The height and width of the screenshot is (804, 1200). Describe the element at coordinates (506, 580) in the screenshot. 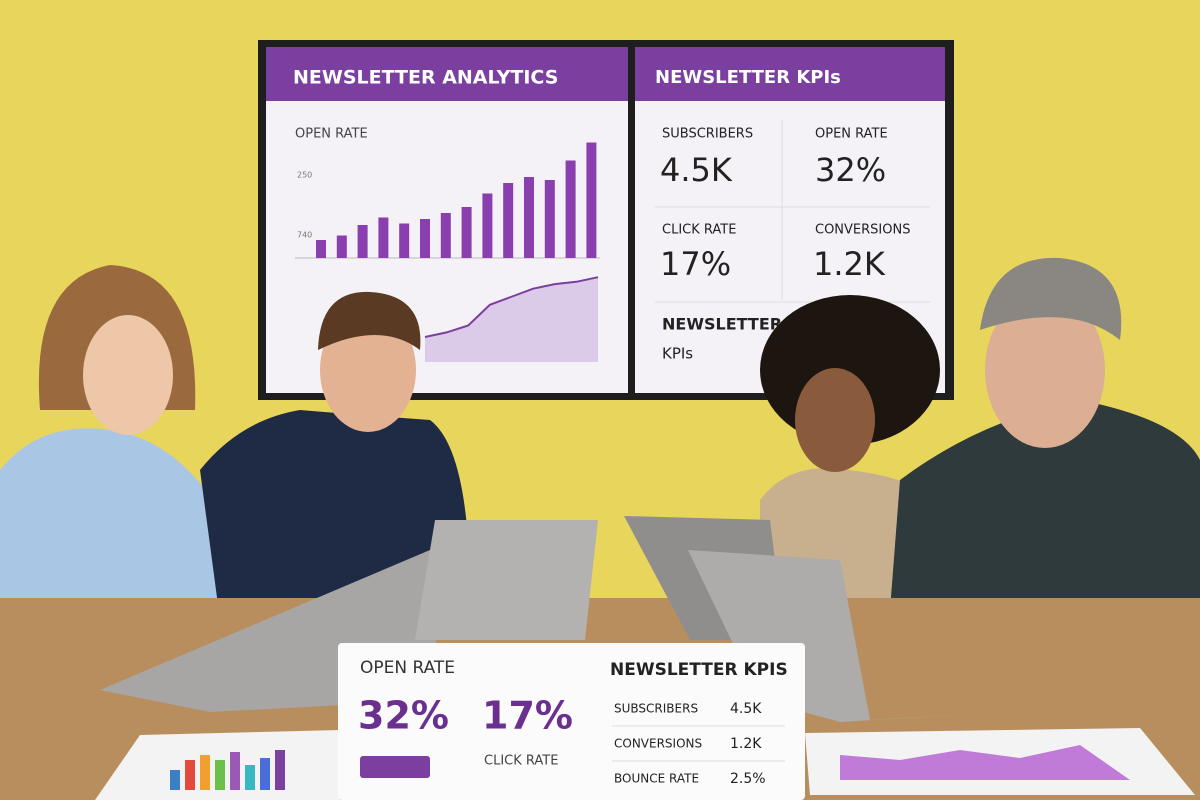

I see `laptop` at that location.